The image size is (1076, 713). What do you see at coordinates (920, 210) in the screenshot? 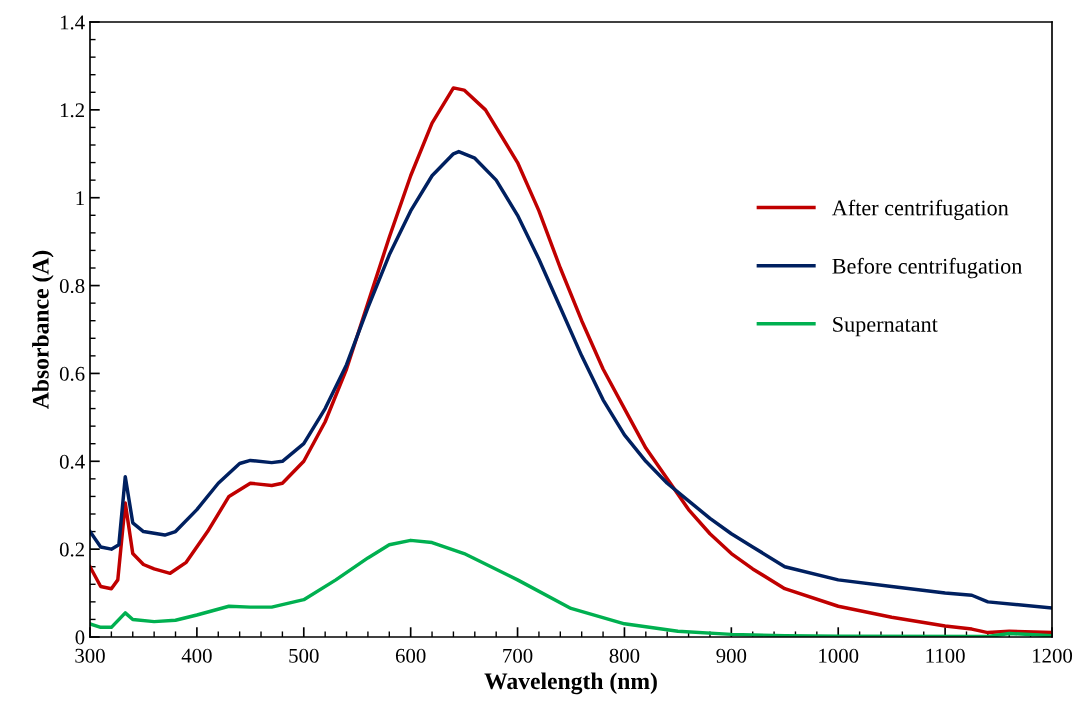
I see `legend-label: After centrifugation` at bounding box center [920, 210].